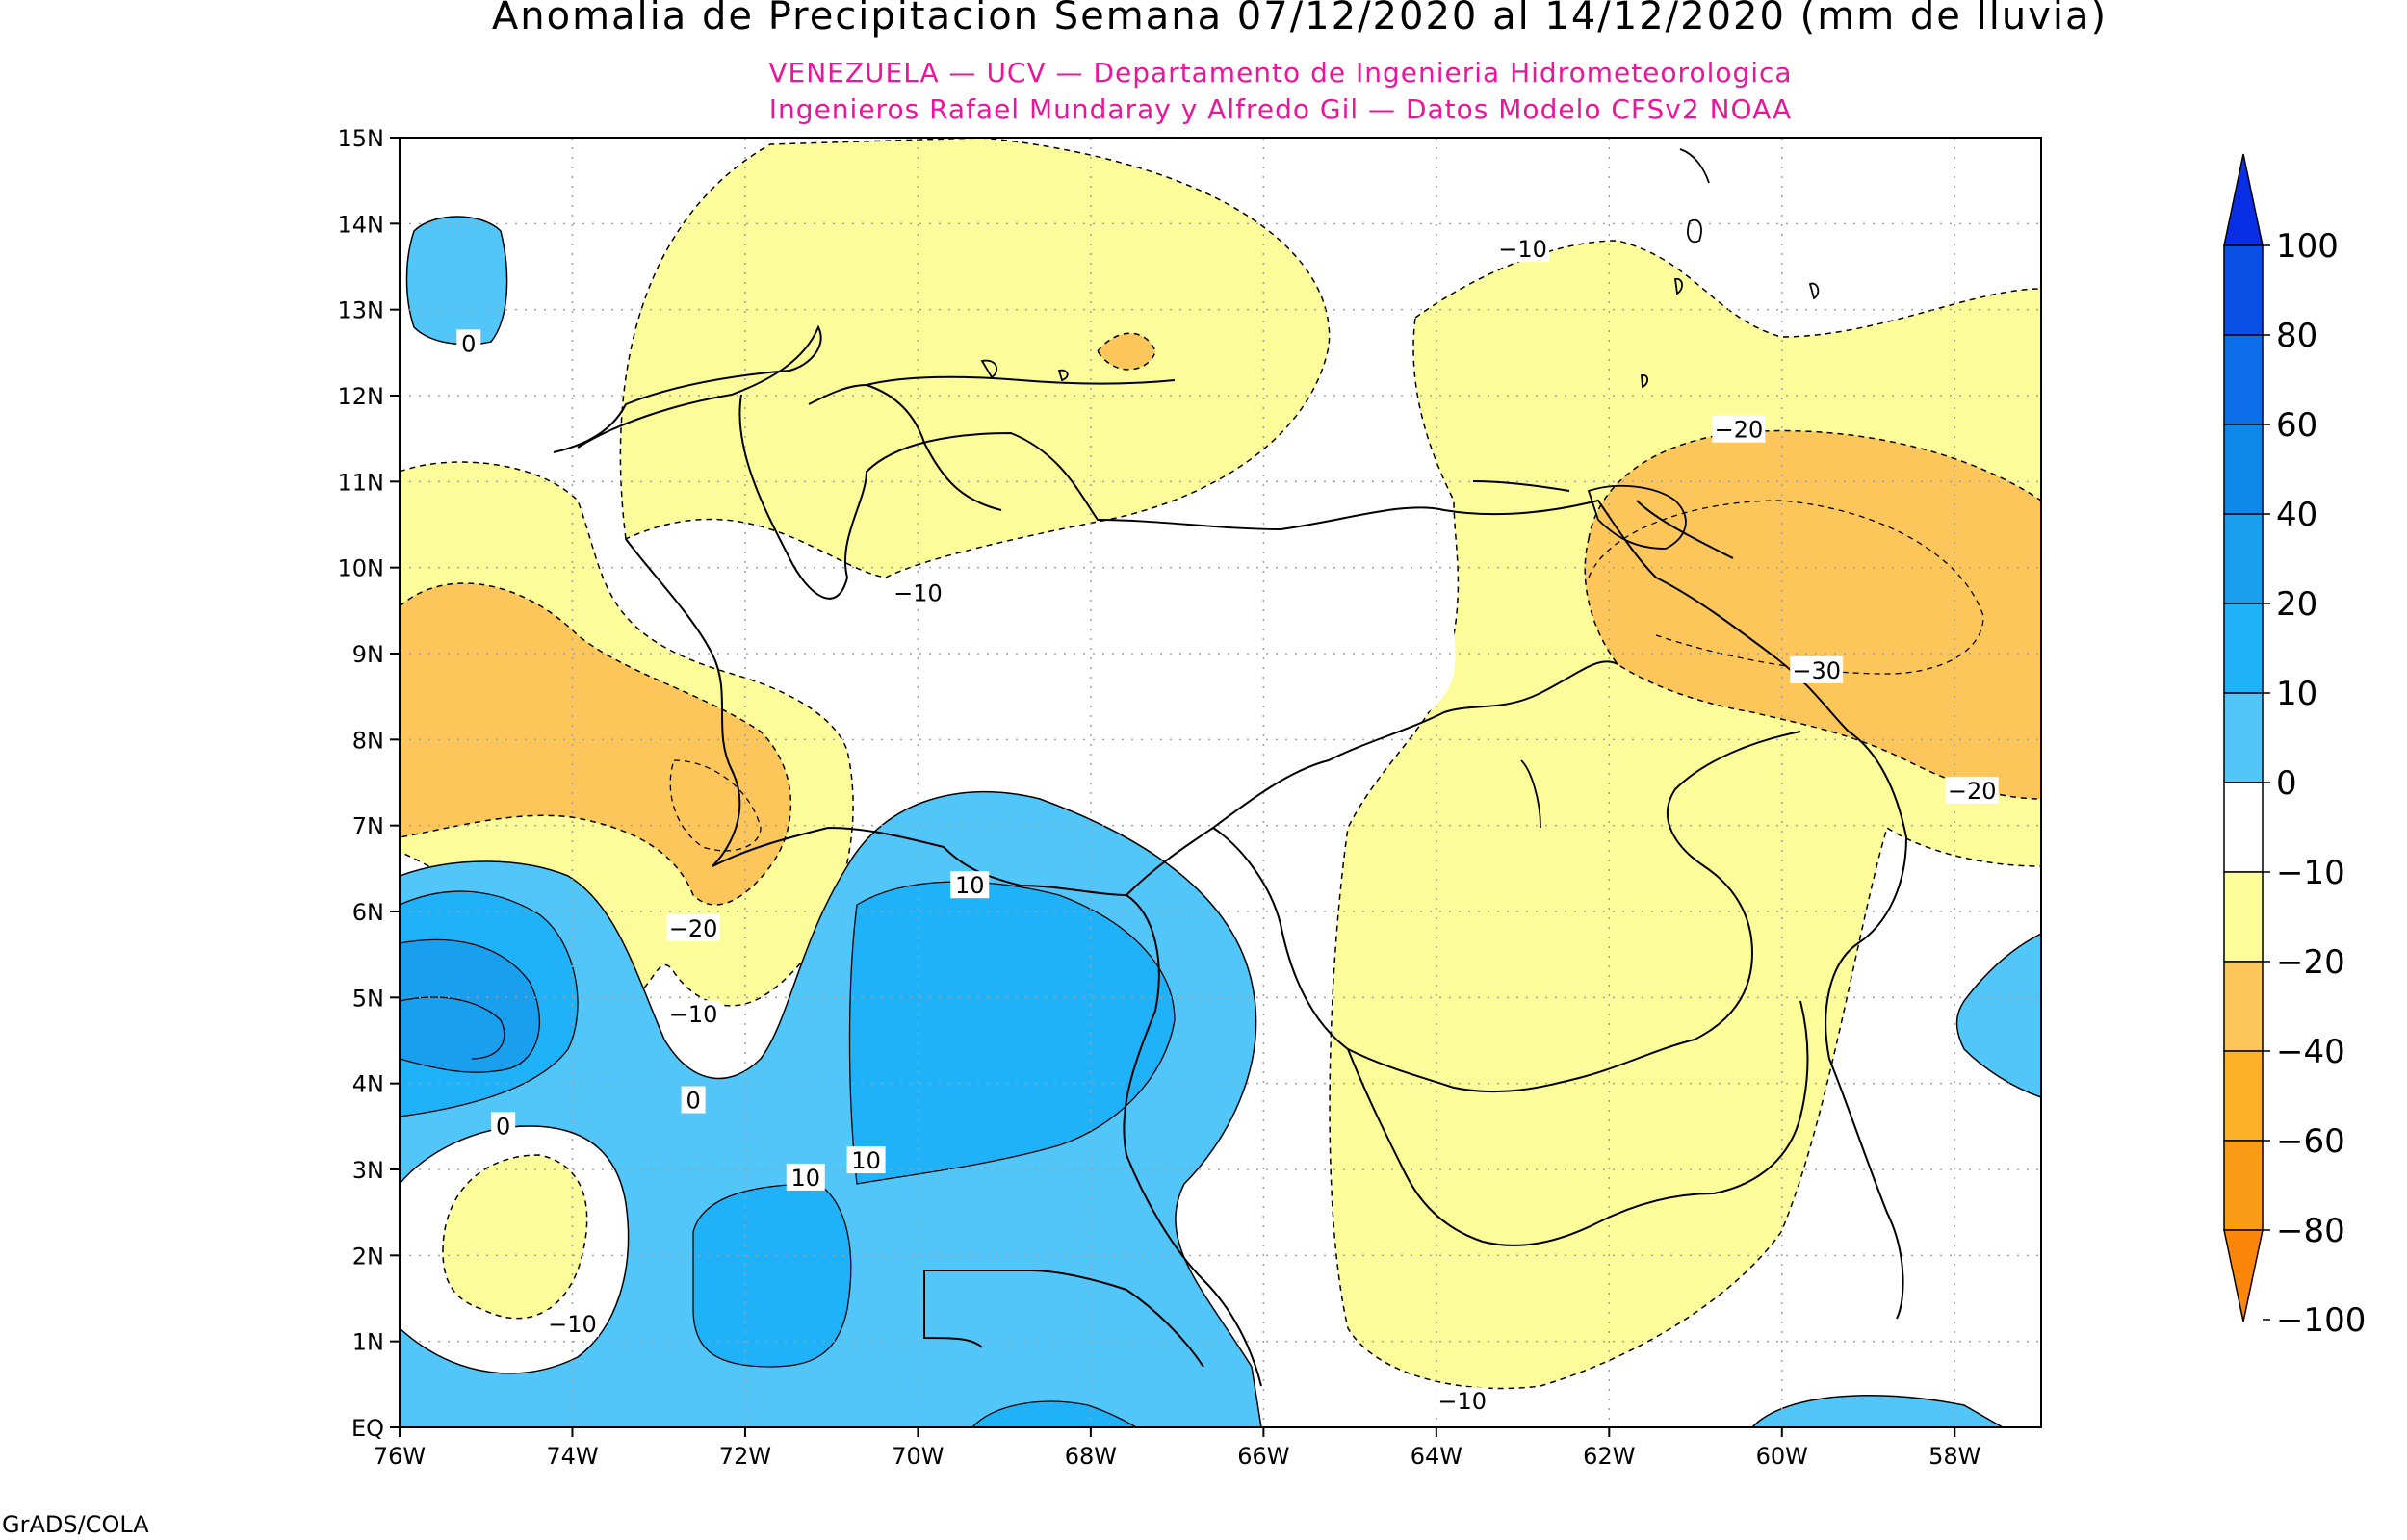 Image resolution: width=2407 pixels, height=1540 pixels. I want to click on colorbar-label: −20, so click(2310, 962).